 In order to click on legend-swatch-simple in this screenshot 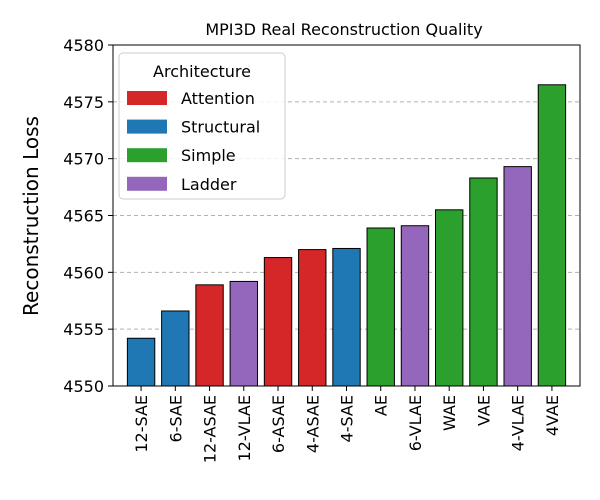, I will do `click(147, 155)`.